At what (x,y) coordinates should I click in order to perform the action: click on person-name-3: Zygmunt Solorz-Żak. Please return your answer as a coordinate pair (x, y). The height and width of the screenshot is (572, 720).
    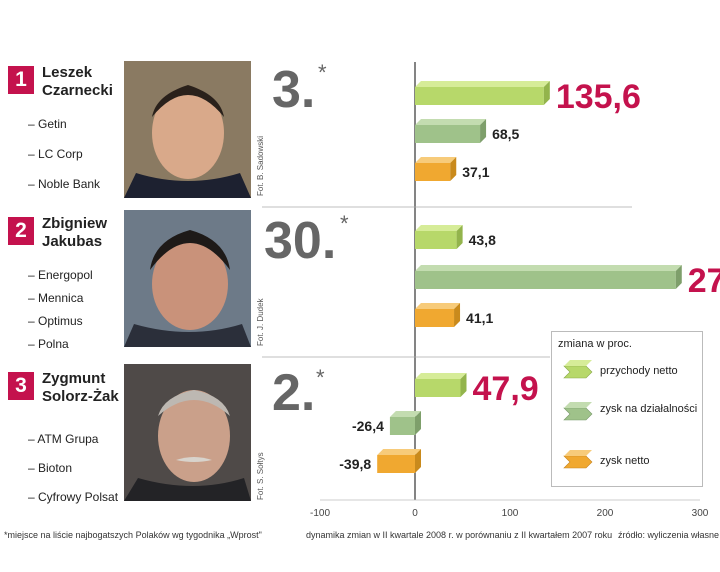
    Looking at the image, I should click on (92, 388).